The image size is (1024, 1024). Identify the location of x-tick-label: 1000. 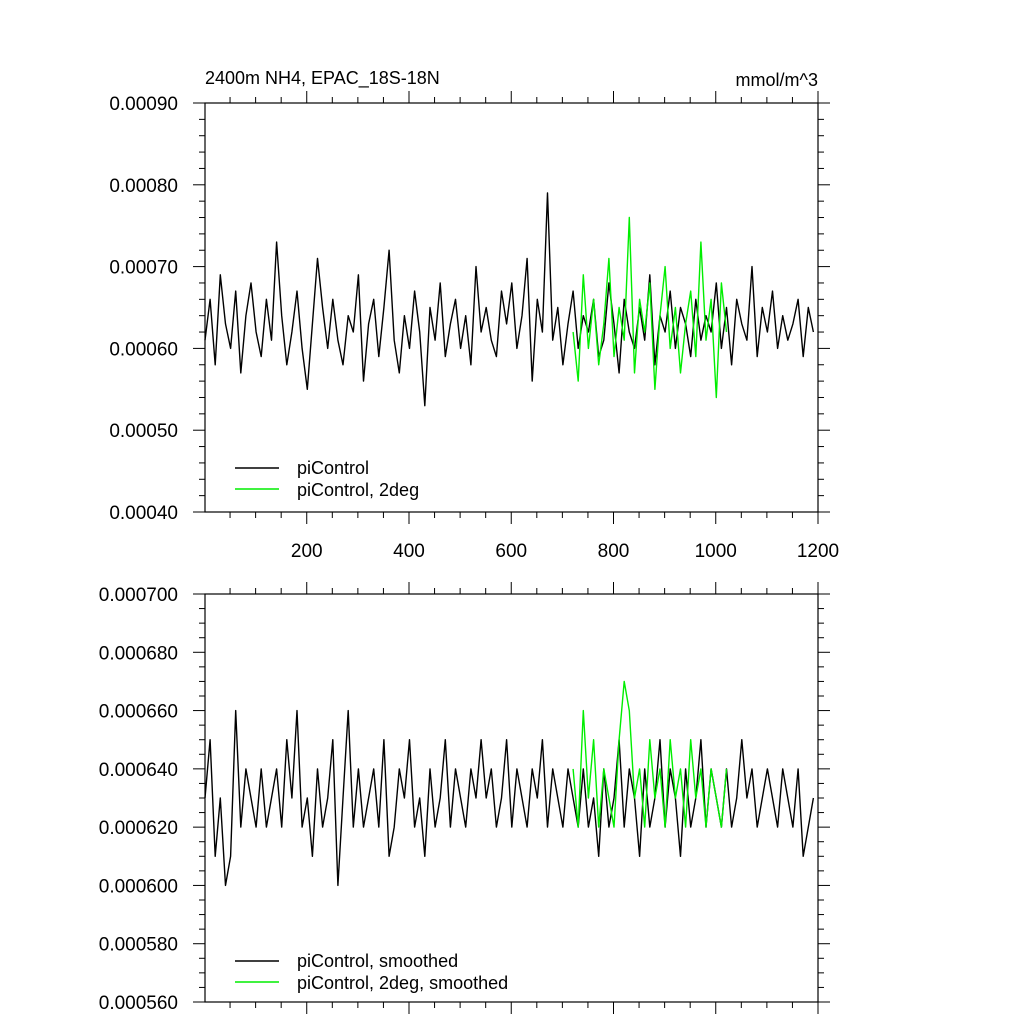
(716, 551).